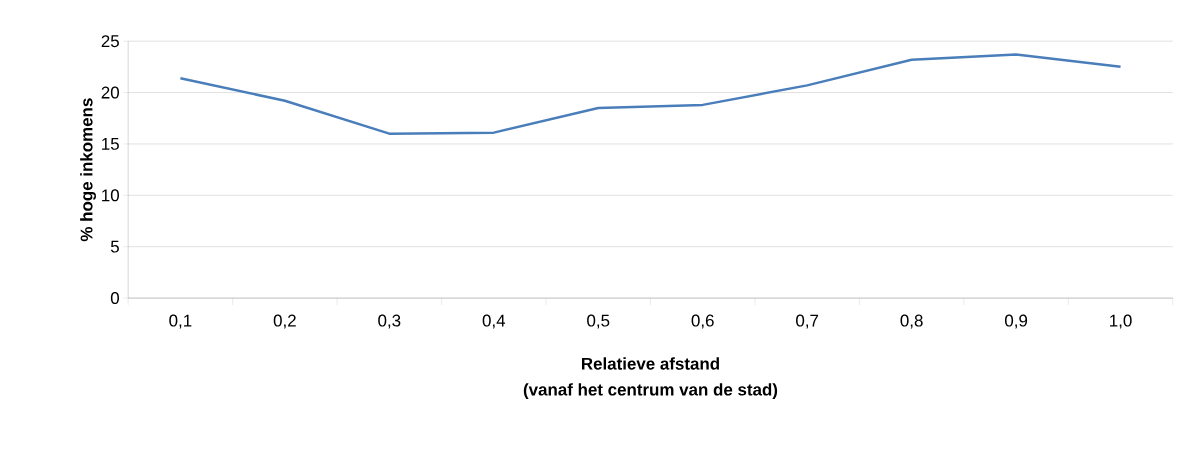 The image size is (1193, 449). I want to click on x-tick-label: 0,1, so click(180, 321).